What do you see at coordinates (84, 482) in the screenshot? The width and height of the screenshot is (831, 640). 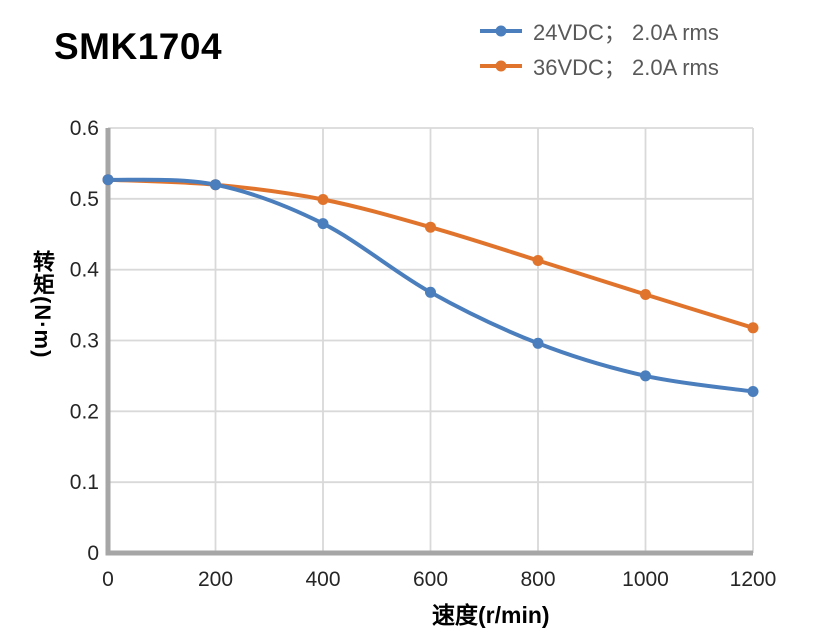 I see `y-tick-label: 0.1` at bounding box center [84, 482].